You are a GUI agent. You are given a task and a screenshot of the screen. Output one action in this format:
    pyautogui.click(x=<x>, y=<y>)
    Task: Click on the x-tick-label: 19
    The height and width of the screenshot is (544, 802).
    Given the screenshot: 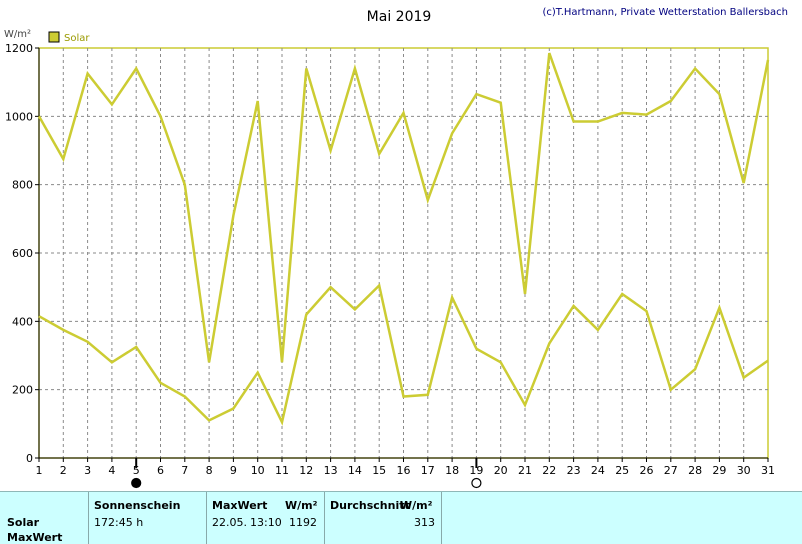 What is the action you would take?
    pyautogui.click(x=476, y=470)
    